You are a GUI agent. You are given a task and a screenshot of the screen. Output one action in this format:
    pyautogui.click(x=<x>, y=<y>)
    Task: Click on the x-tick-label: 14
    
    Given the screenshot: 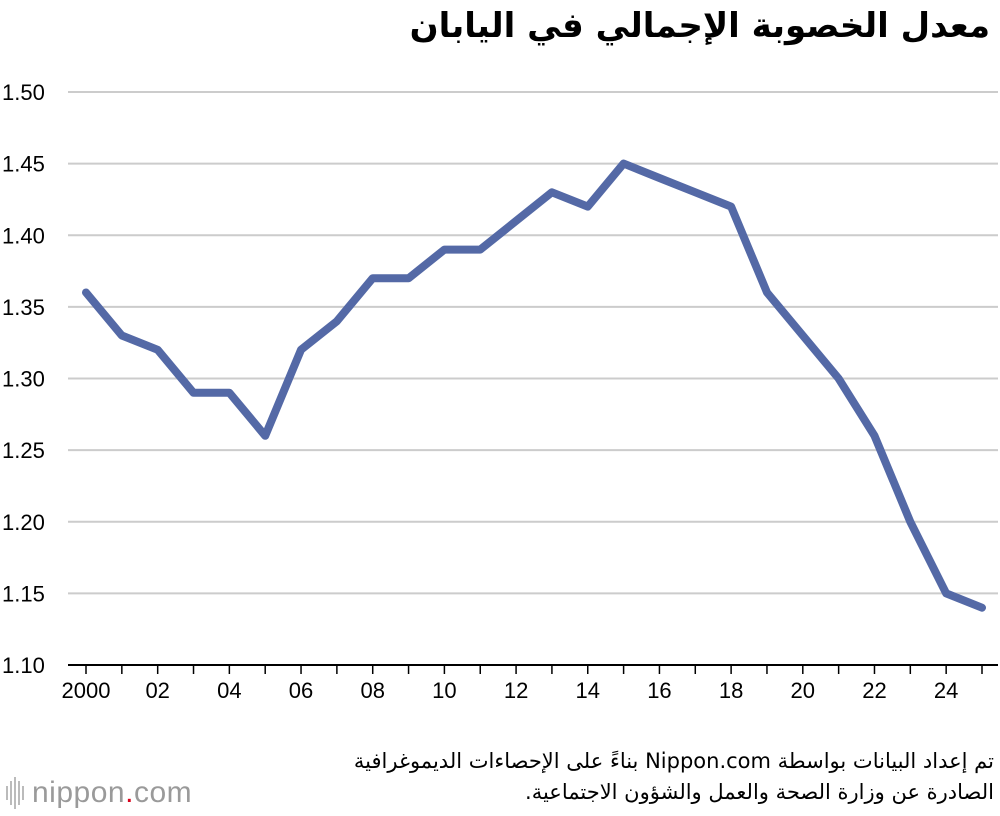 What is the action you would take?
    pyautogui.click(x=588, y=690)
    